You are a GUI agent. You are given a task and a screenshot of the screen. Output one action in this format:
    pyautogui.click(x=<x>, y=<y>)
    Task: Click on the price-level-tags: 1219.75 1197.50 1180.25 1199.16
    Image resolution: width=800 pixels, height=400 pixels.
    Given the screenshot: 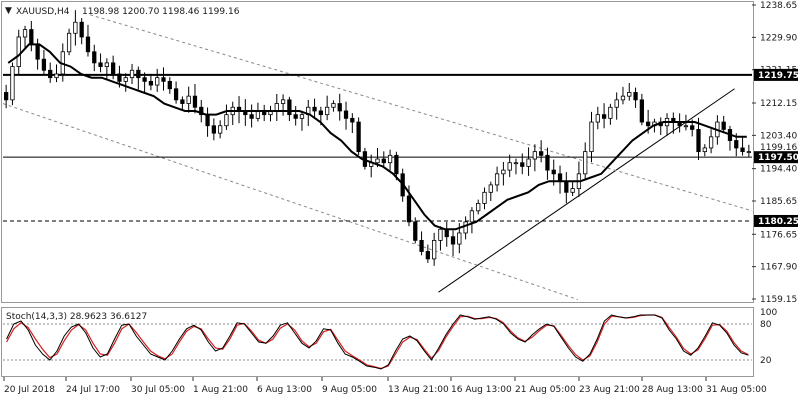 What is the action you would take?
    pyautogui.click(x=776, y=147)
    